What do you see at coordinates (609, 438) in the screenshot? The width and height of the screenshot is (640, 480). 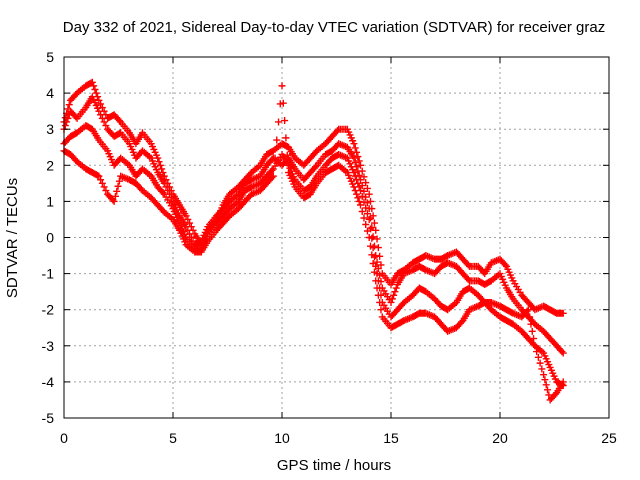 I see `x-tick-label: 25` at bounding box center [609, 438].